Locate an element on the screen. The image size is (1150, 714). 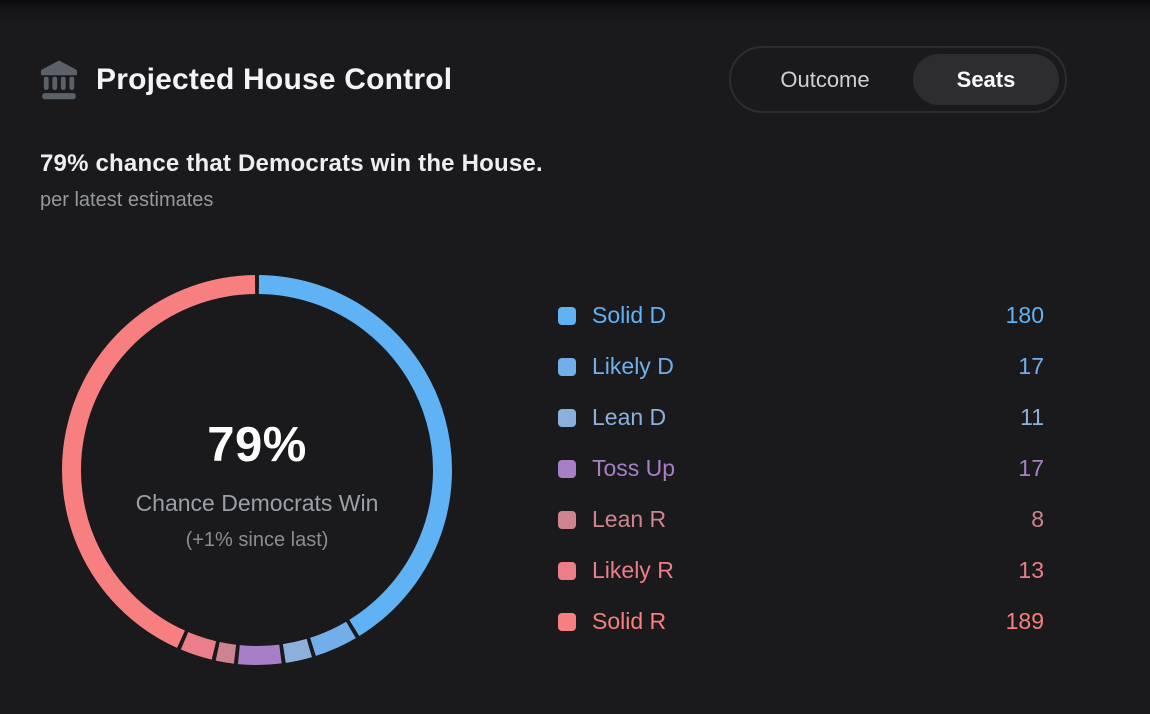
legend-label: Toss Up is located at coordinates (634, 468).